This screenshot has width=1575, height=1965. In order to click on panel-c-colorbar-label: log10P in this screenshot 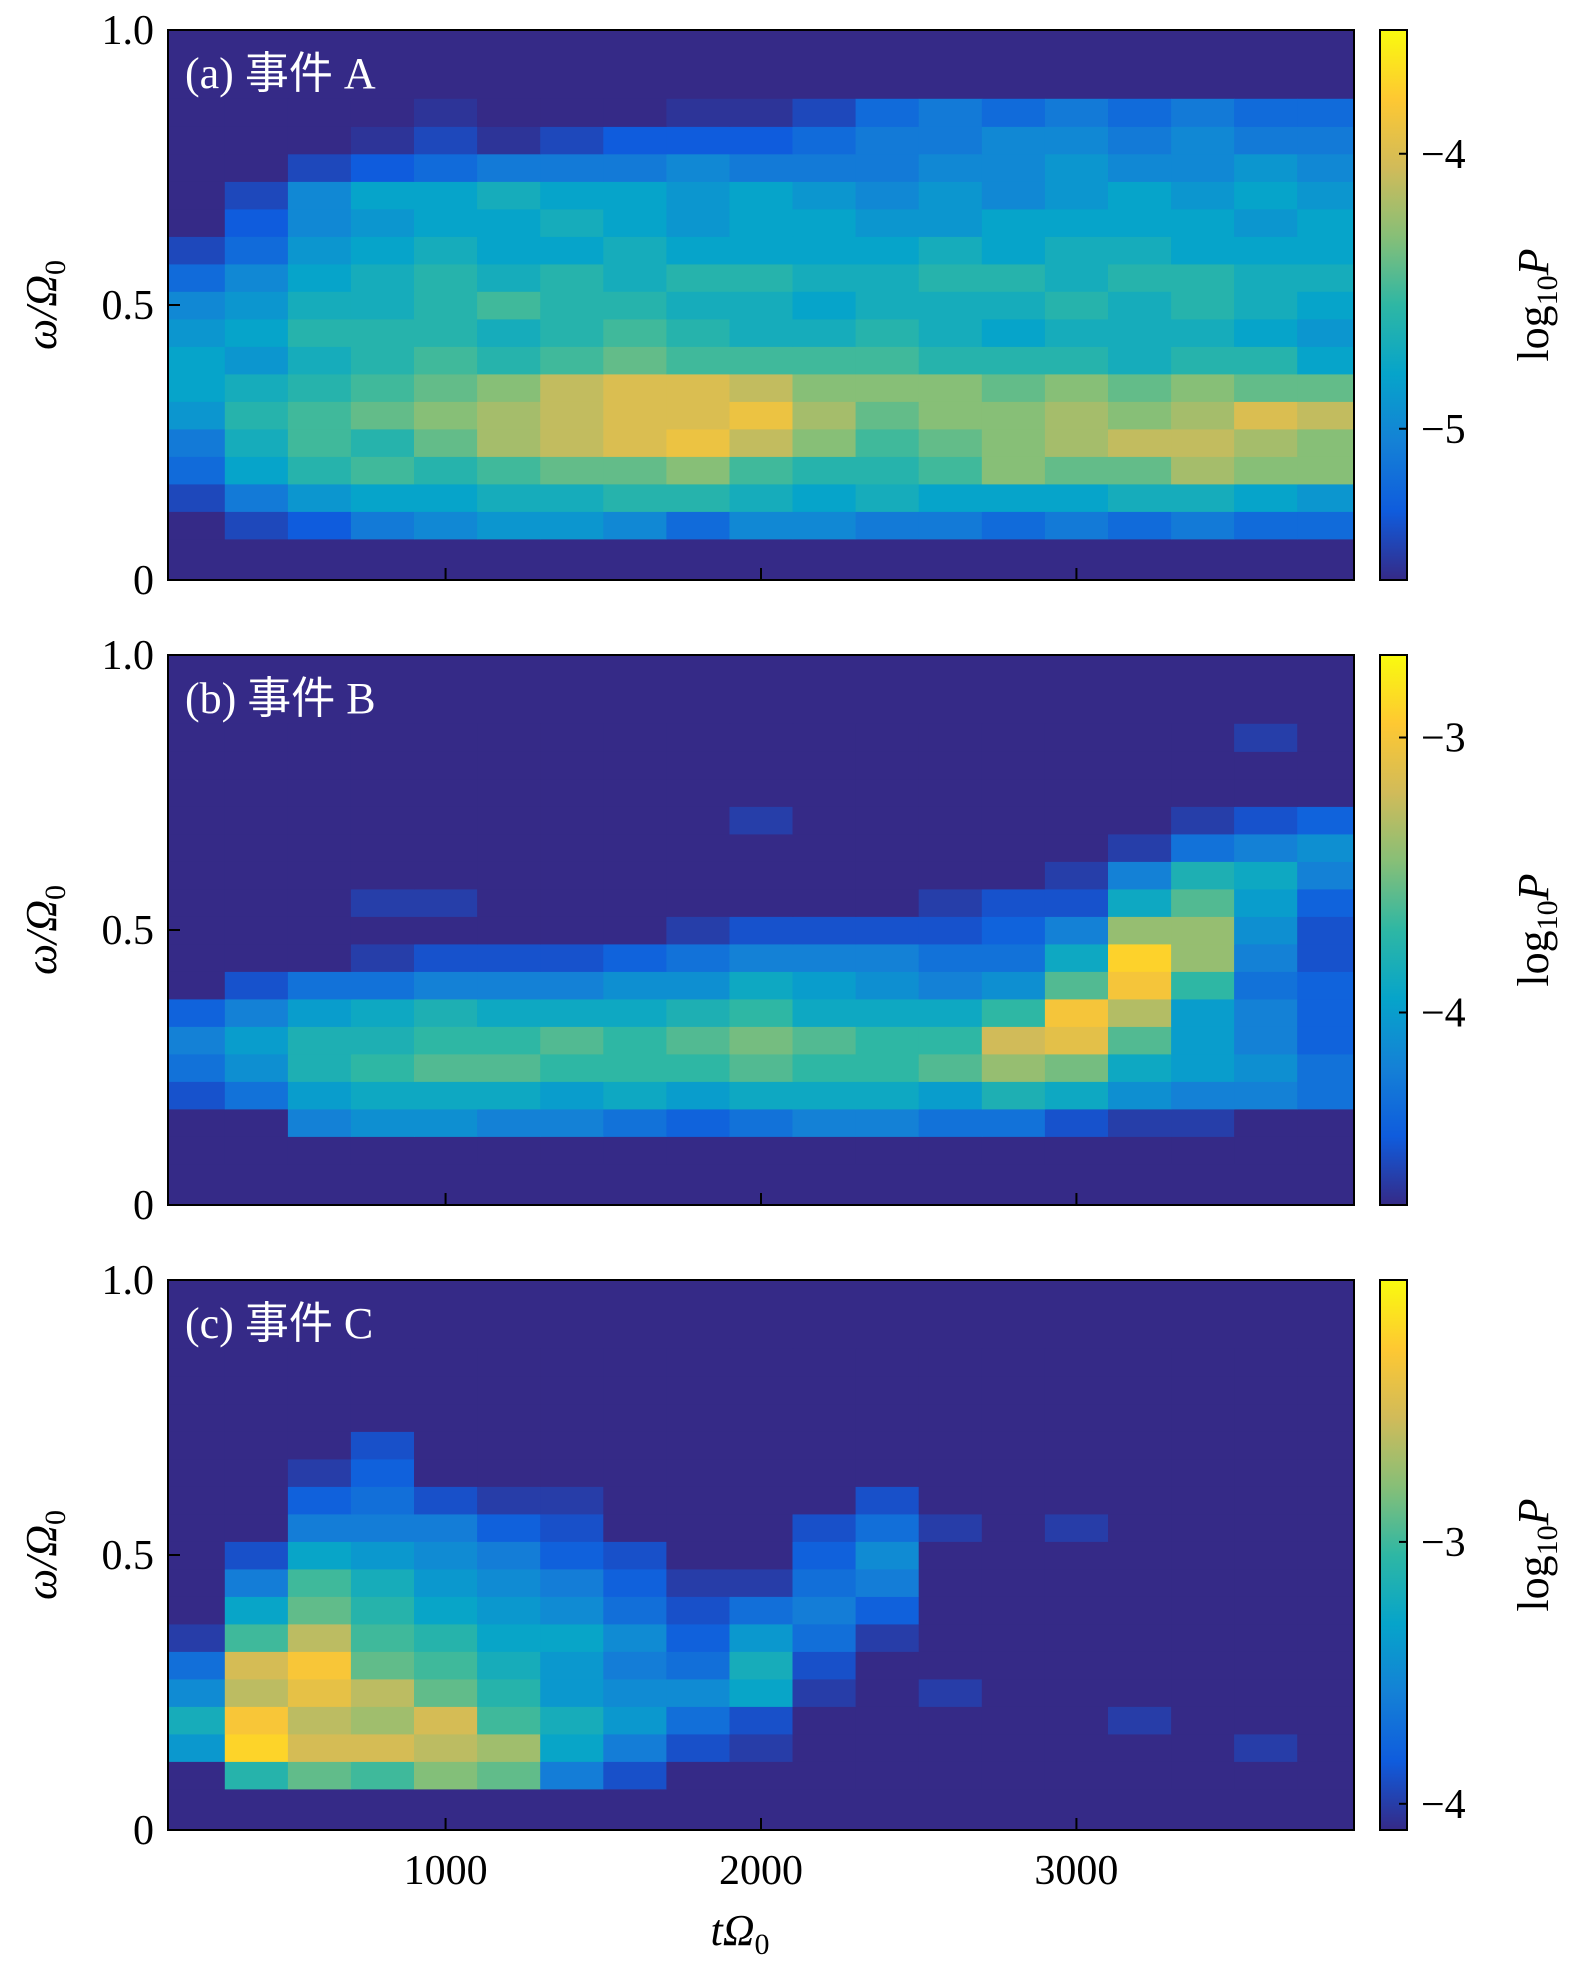, I will do `click(1536, 1554)`.